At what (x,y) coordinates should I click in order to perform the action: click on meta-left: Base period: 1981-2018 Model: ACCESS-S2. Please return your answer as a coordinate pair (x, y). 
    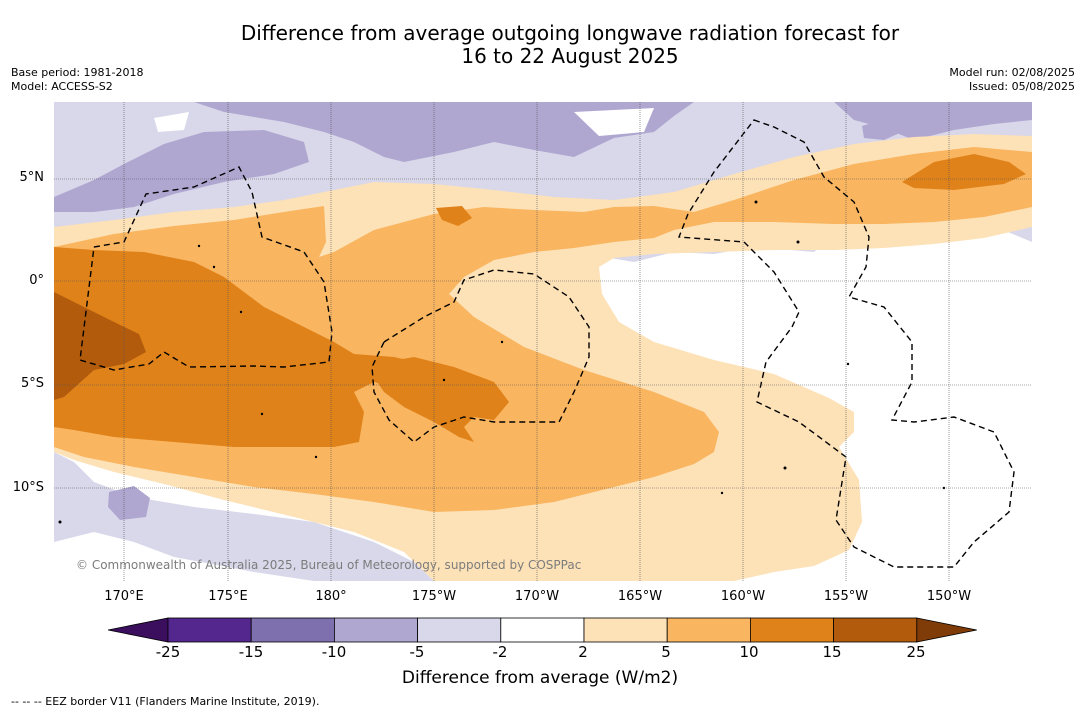
    Looking at the image, I should click on (77, 80).